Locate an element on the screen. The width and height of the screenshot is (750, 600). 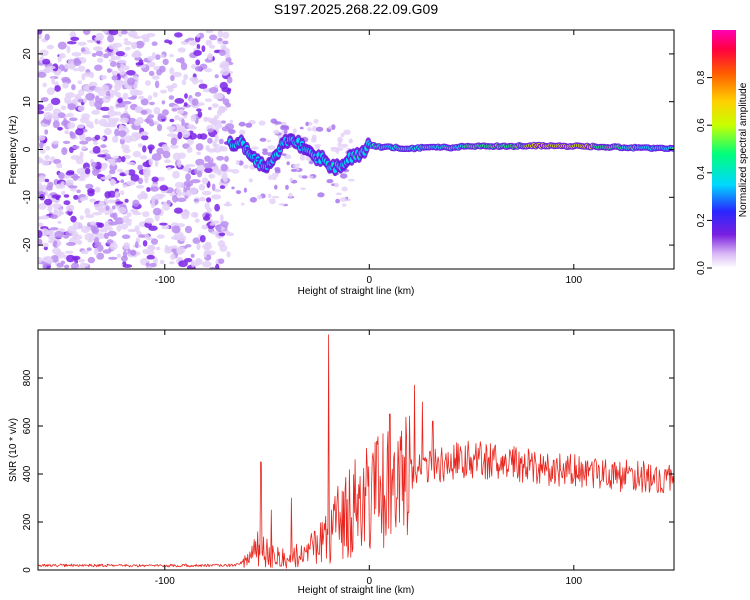
y-tick-label: 0 is located at coordinates (27, 149).